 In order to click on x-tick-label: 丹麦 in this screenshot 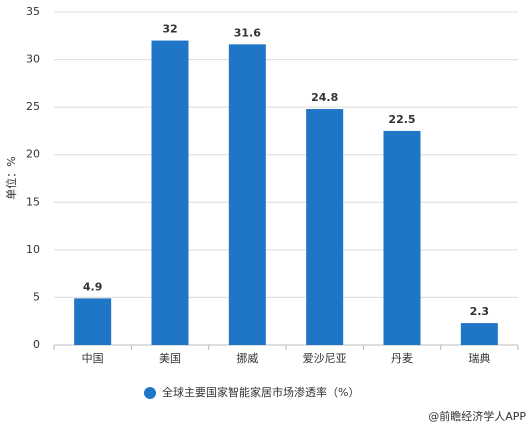, I will do `click(402, 358)`.